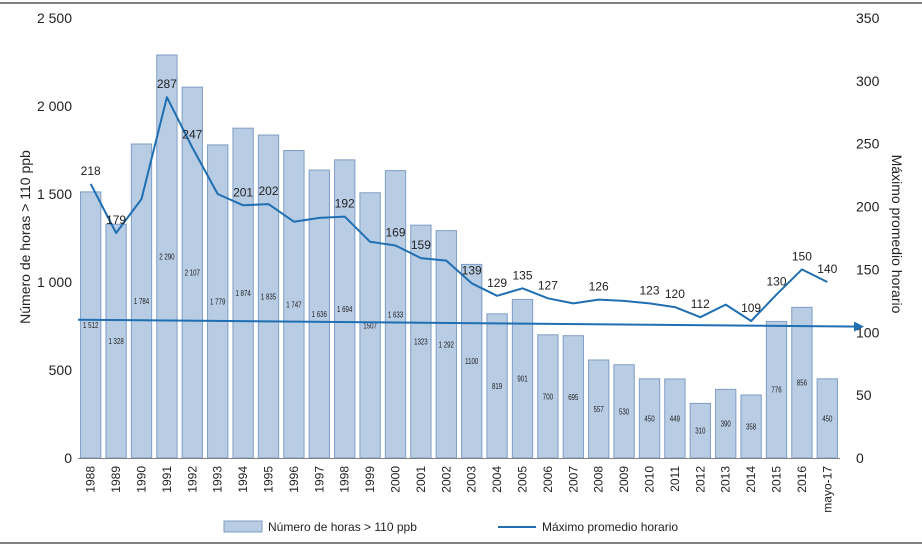  I want to click on x-tick-label: 1991, so click(167, 479).